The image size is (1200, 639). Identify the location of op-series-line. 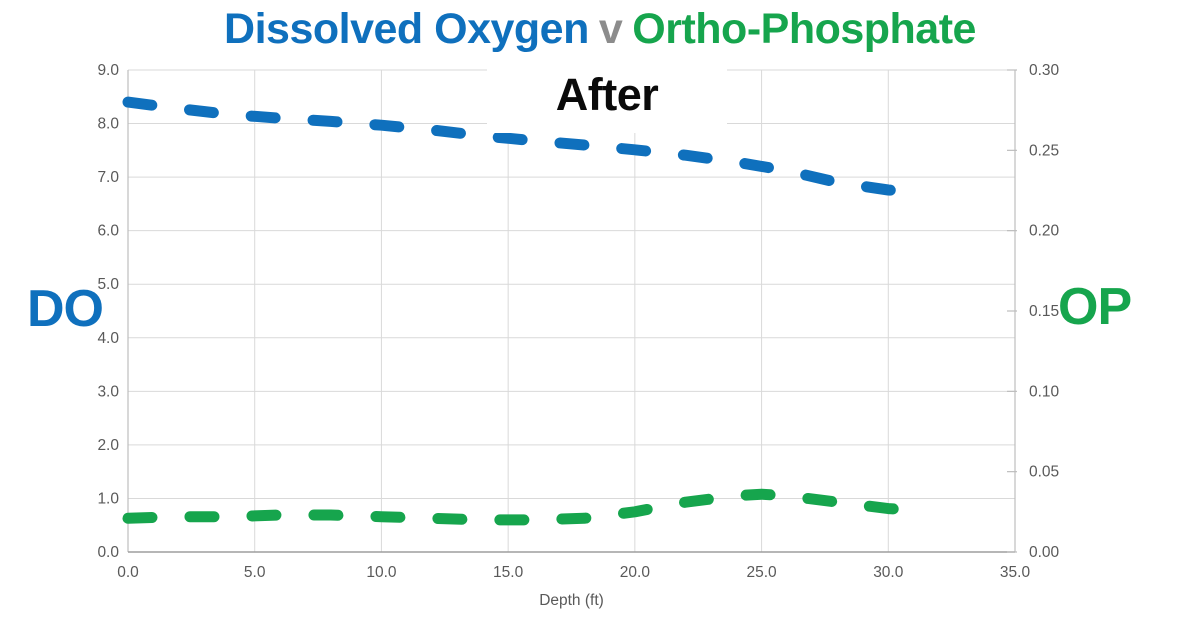
(521, 507).